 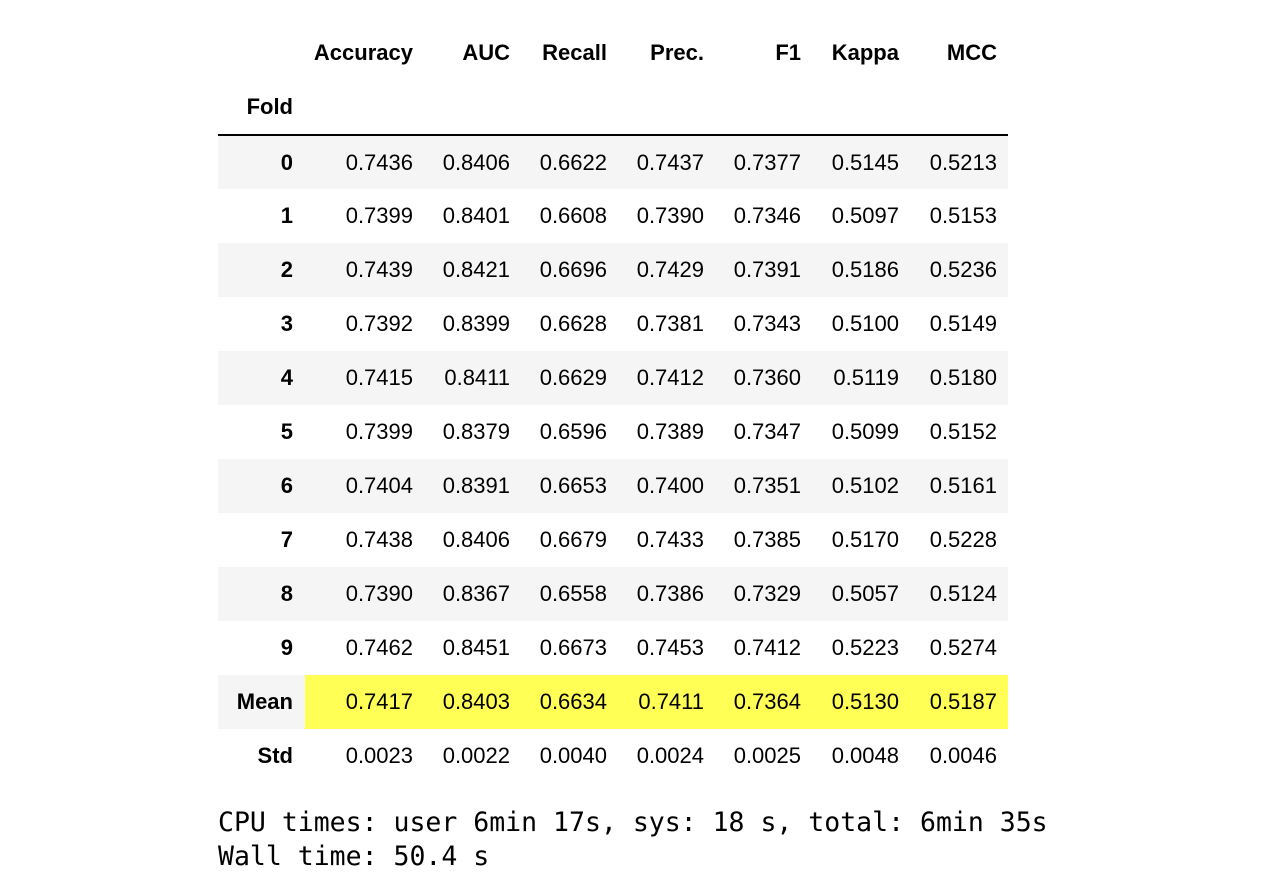 What do you see at coordinates (788, 52) in the screenshot?
I see `column-header-f1: F1` at bounding box center [788, 52].